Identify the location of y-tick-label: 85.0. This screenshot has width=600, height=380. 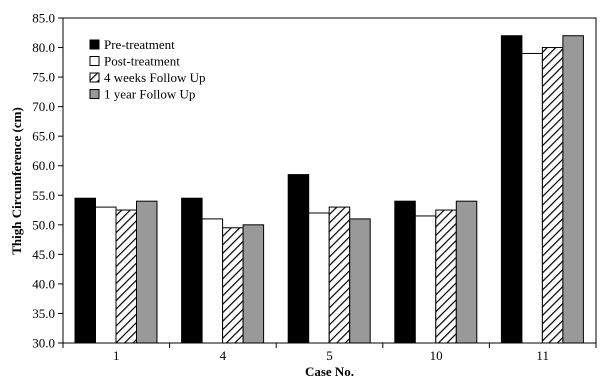
(43, 18).